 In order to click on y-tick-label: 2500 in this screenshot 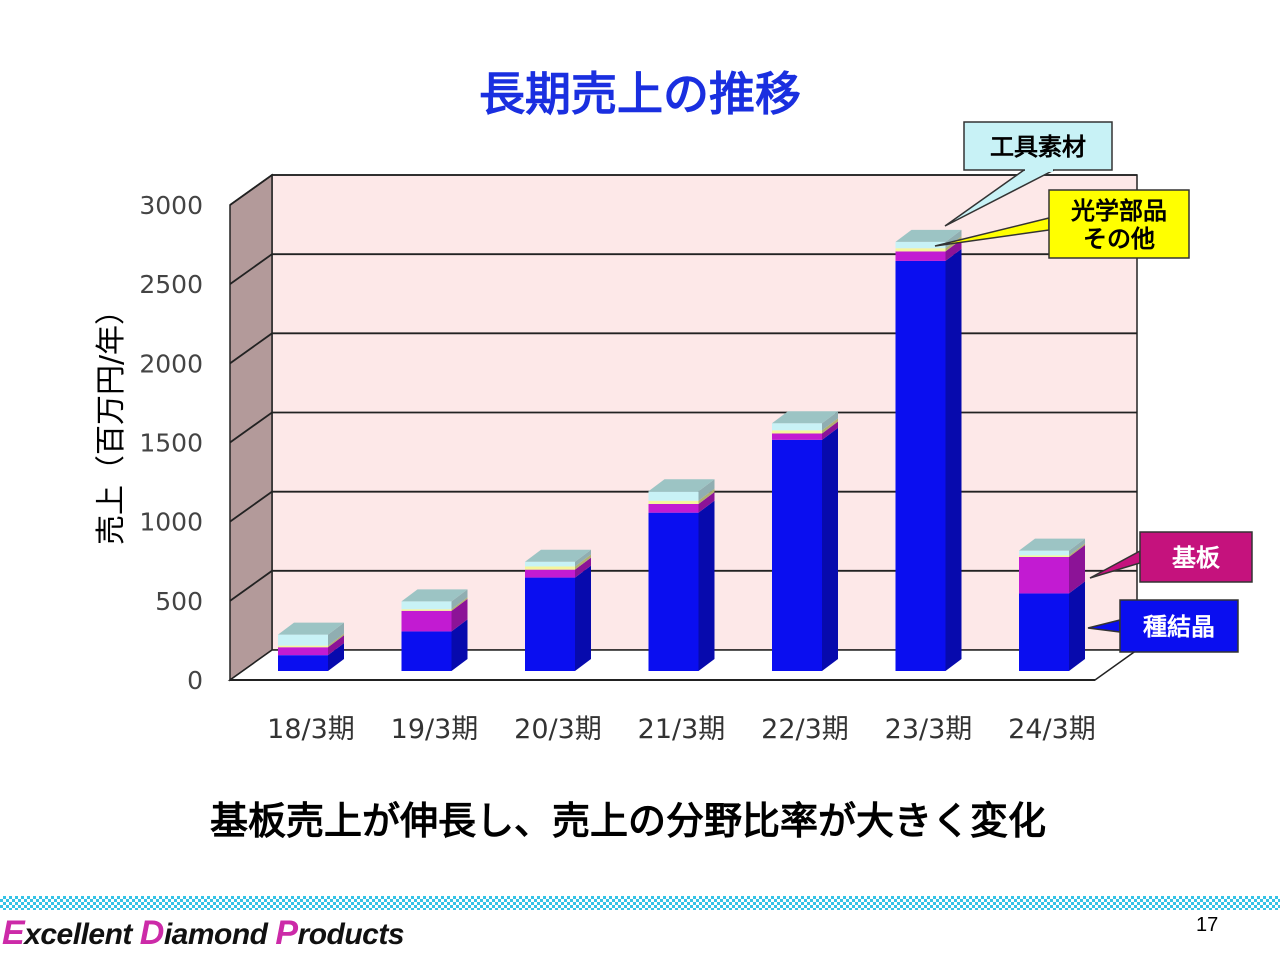, I will do `click(171, 284)`.